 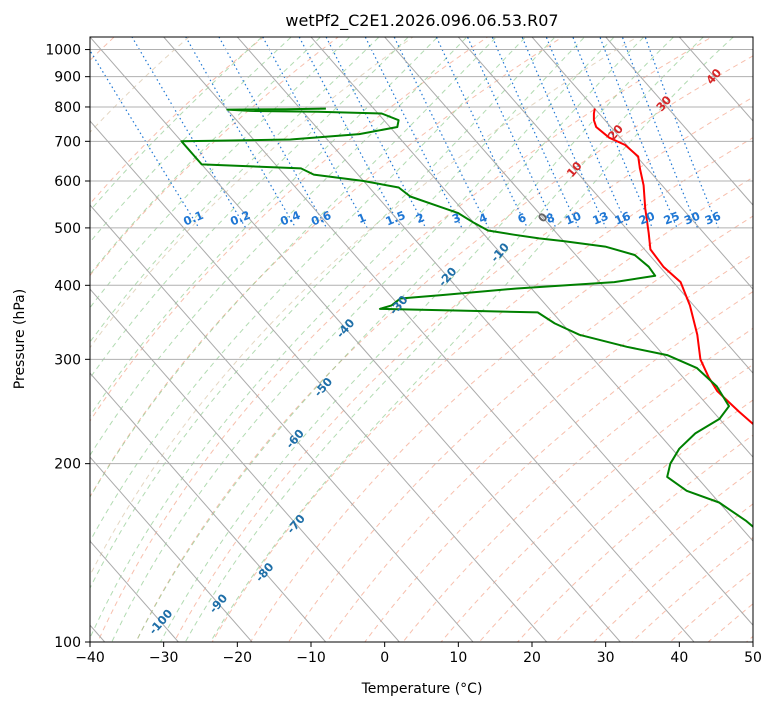 What do you see at coordinates (458, 658) in the screenshot?
I see `x-tick-label: 10` at bounding box center [458, 658].